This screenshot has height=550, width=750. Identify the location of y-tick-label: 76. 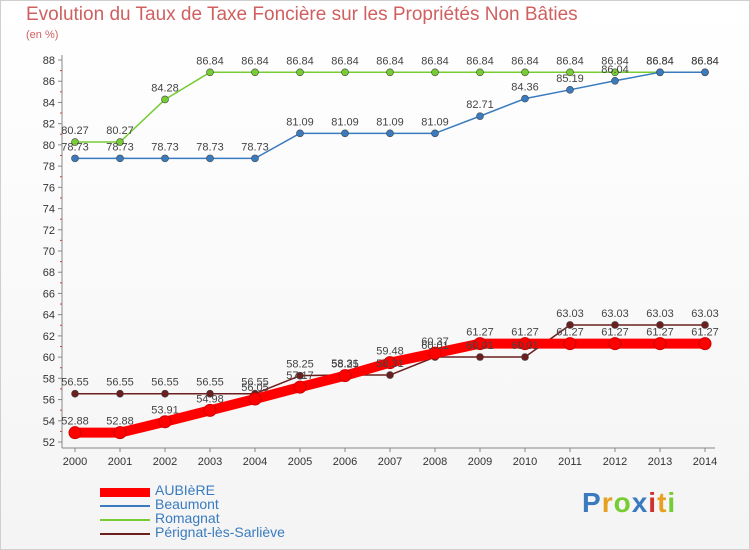
(49, 188).